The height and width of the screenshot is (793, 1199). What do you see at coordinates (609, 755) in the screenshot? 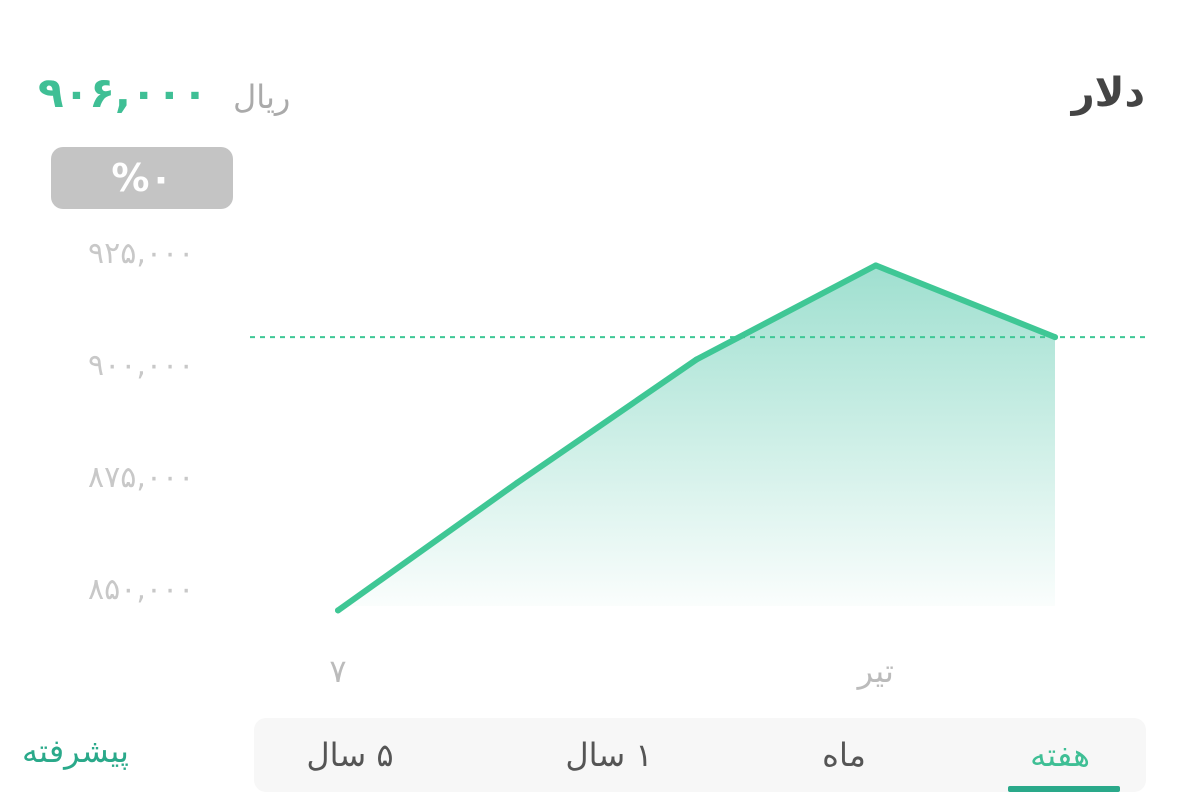
I see `tab-1-year: ۱ سال` at bounding box center [609, 755].